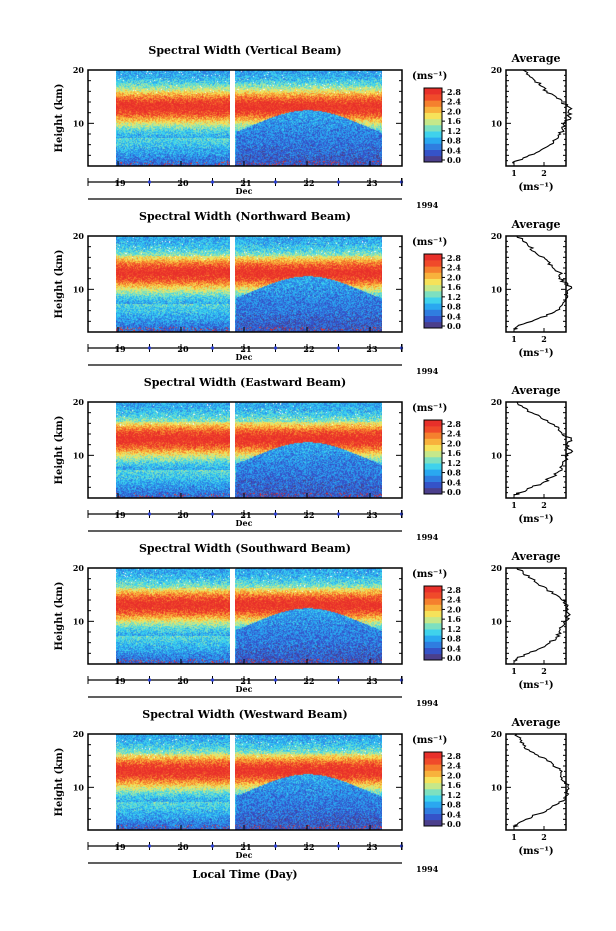 Image resolution: width=616 pixels, height=931 pixels. I want to click on panel-title: Spectral Width (Vertical Beam), so click(244, 50).